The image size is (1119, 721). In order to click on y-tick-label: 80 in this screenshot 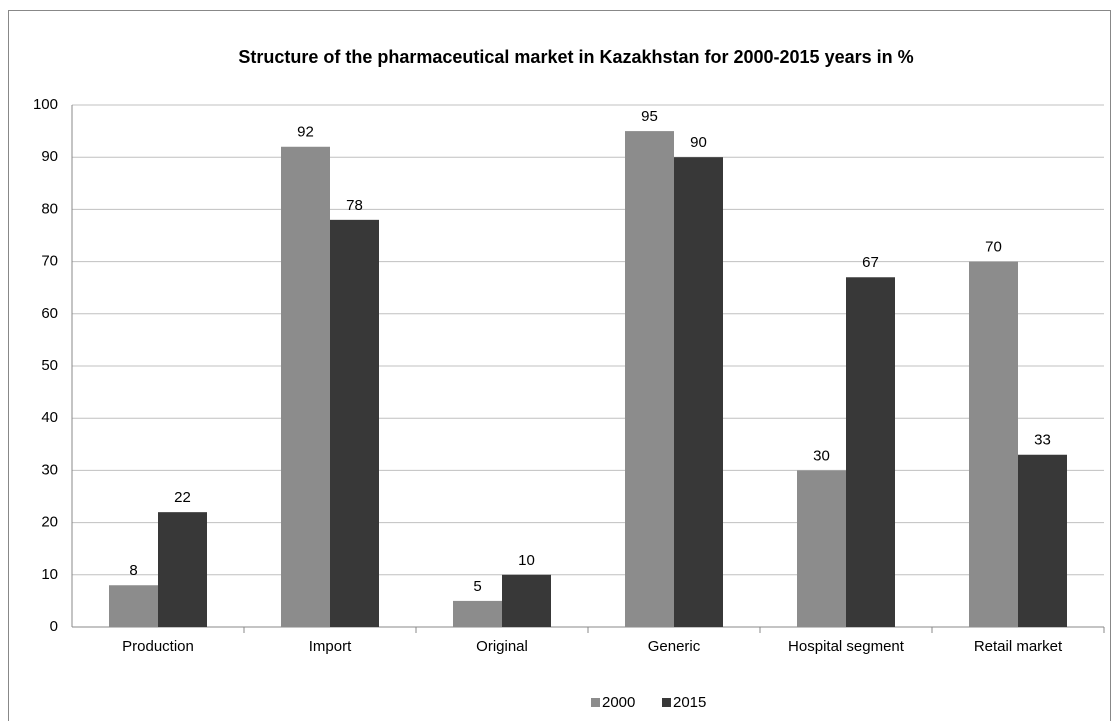, I will do `click(49, 208)`.